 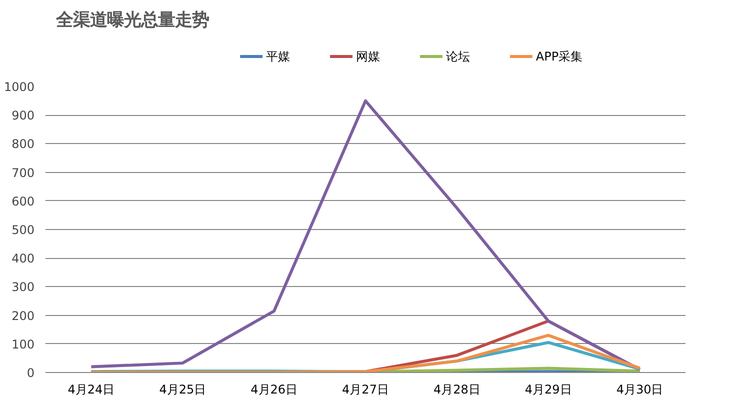 What do you see at coordinates (91, 389) in the screenshot?
I see `x-tick-label: 4月24日` at bounding box center [91, 389].